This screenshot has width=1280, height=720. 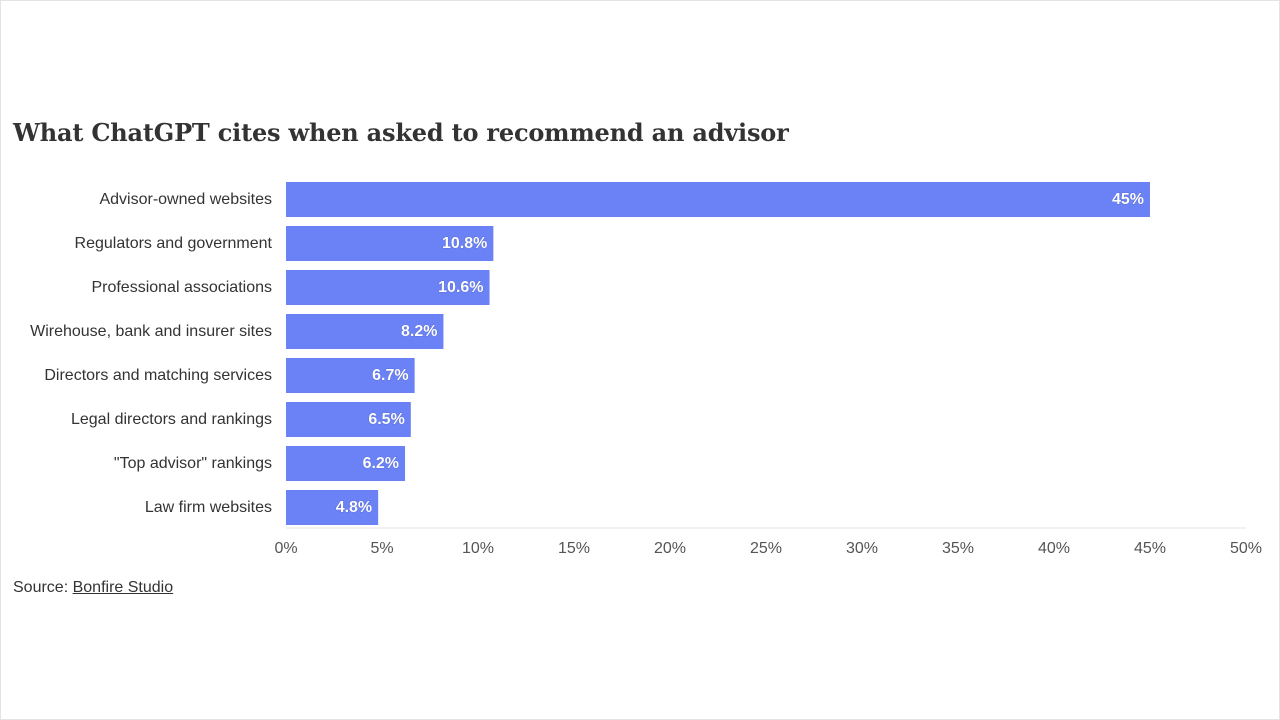 What do you see at coordinates (766, 548) in the screenshot?
I see `x-tick-label: 25%` at bounding box center [766, 548].